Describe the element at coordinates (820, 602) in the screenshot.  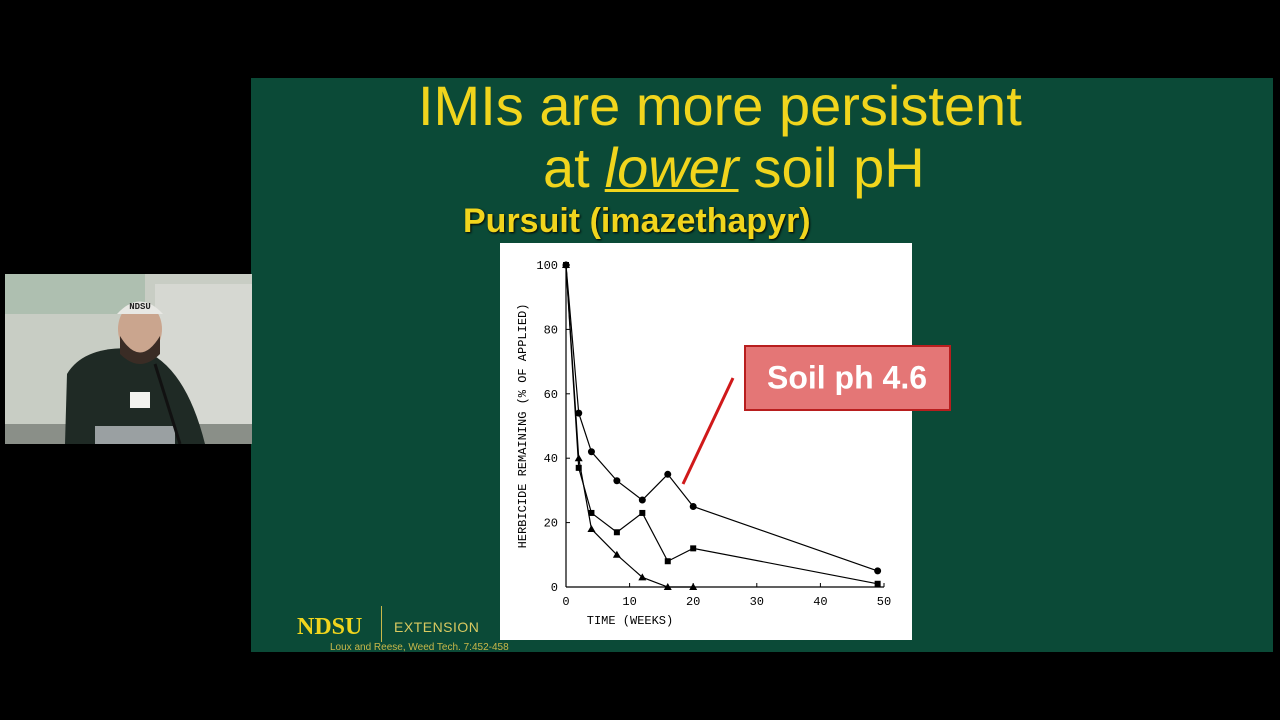
I see `x-tick-label: 40` at that location.